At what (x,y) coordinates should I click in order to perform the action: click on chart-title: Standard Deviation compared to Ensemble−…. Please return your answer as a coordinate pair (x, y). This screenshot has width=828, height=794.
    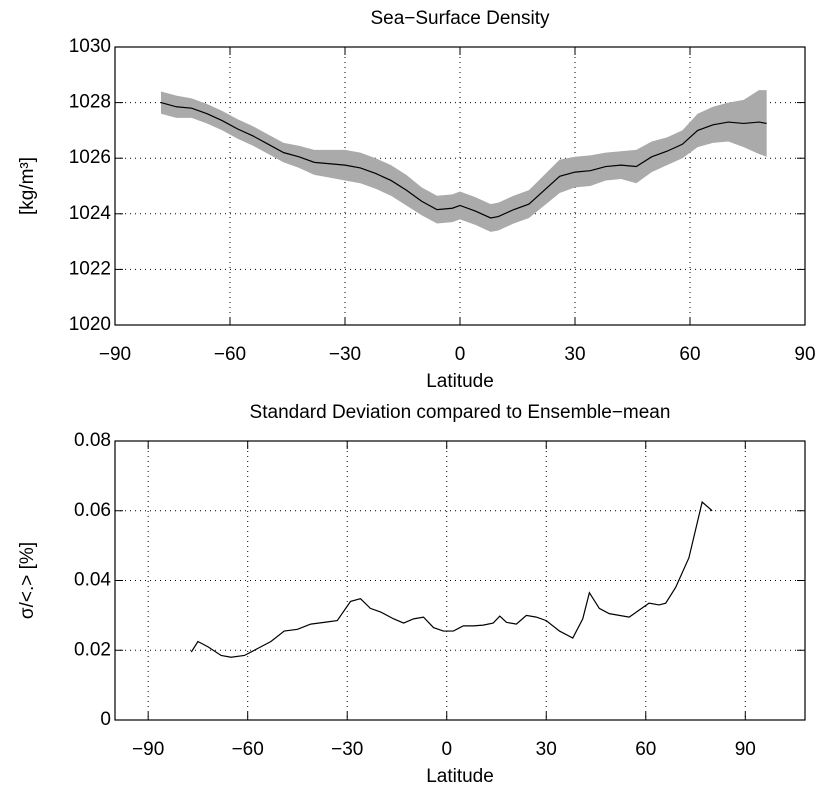
    Looking at the image, I should click on (460, 412).